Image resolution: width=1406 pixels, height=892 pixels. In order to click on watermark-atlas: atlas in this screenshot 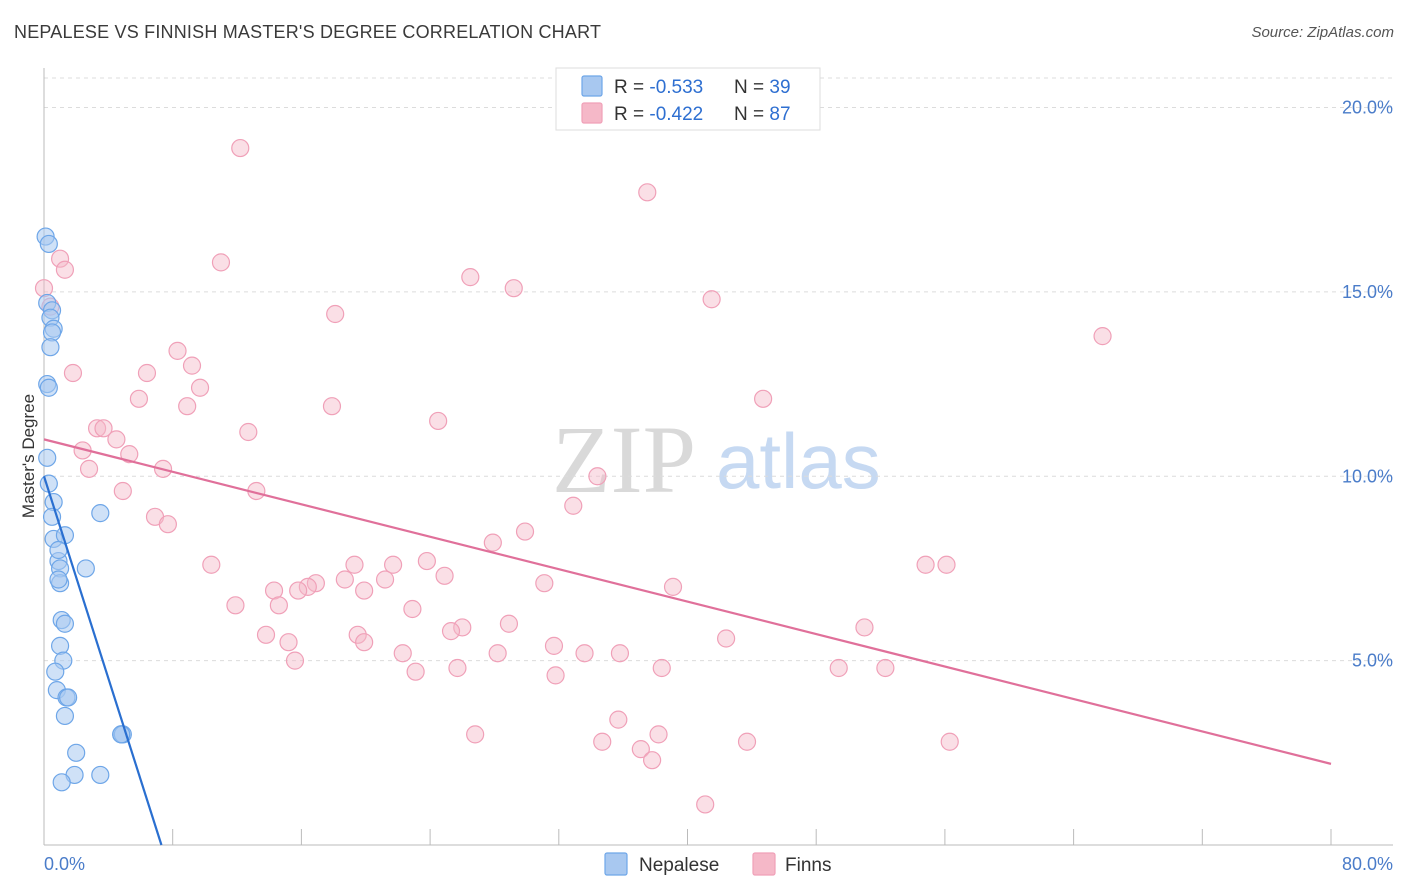, I will do `click(798, 461)`.